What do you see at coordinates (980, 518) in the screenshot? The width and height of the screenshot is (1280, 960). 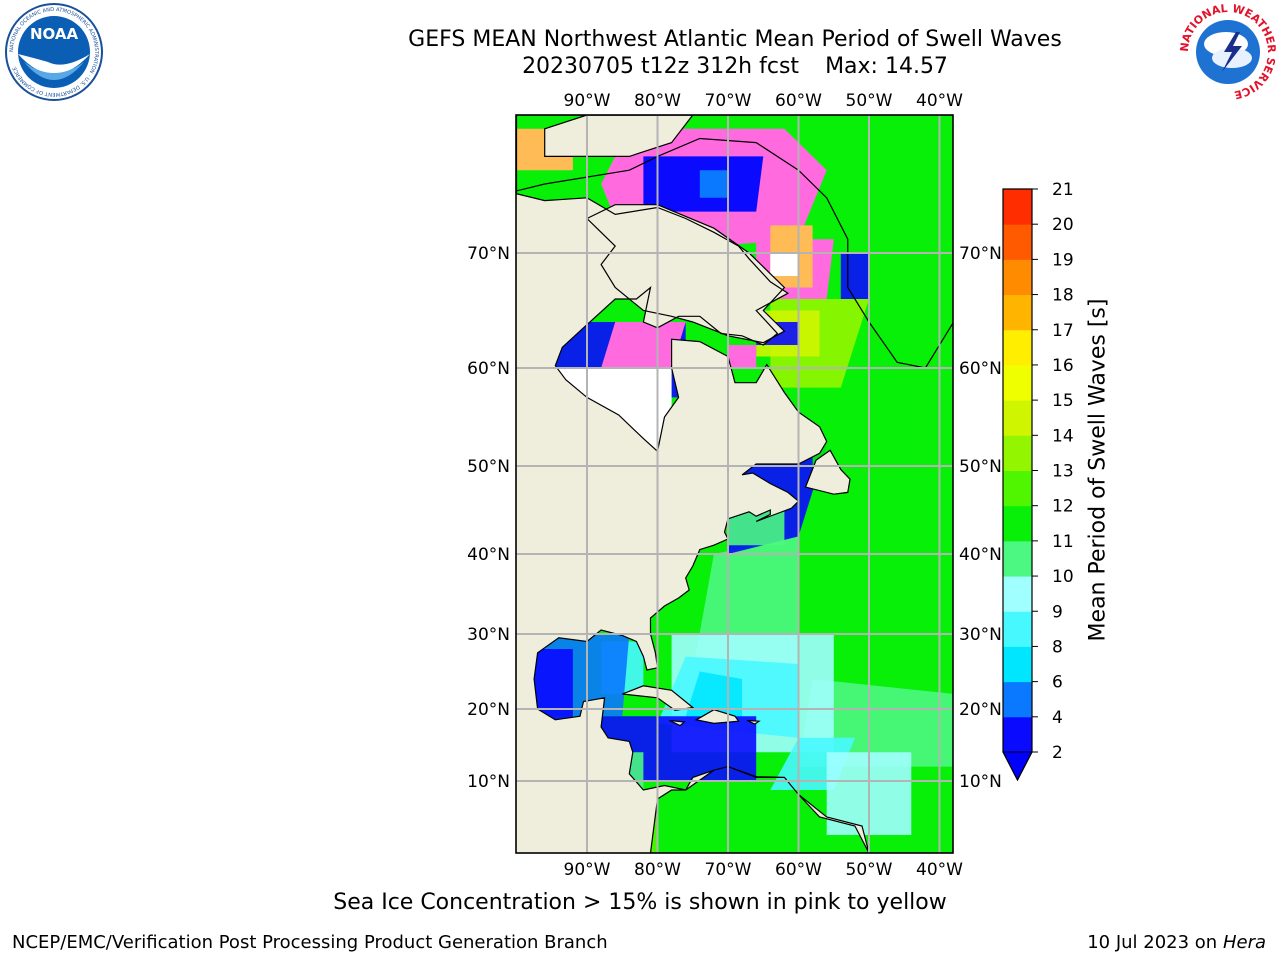 I see `lat-ticks-right: 70°N 60°N 50°N 40°N 30°N 20°N 10°N` at bounding box center [980, 518].